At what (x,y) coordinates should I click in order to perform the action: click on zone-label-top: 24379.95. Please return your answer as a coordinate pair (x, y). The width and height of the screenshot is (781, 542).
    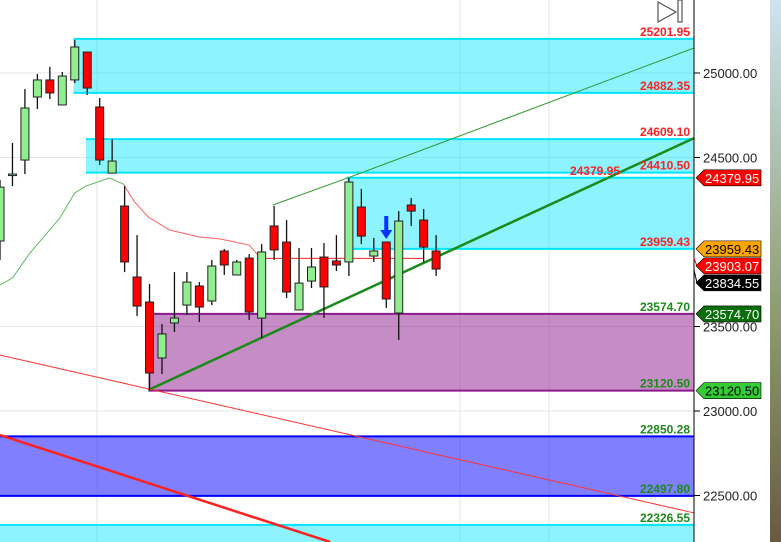
    Looking at the image, I should click on (595, 171).